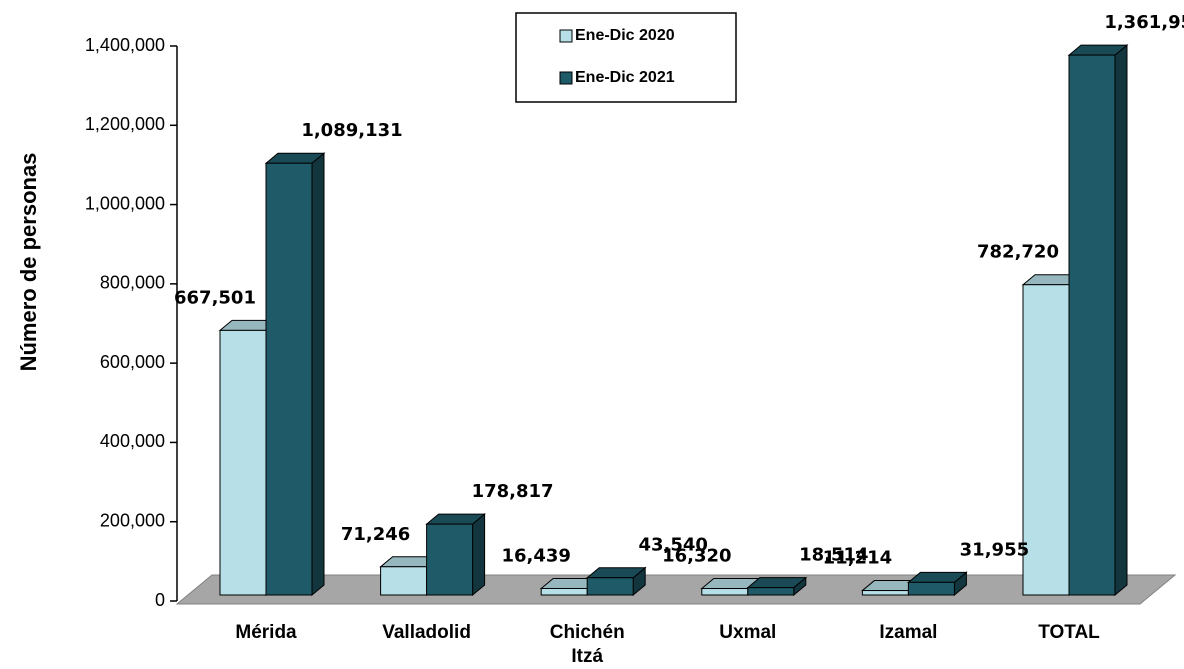 The width and height of the screenshot is (1184, 669). What do you see at coordinates (266, 632) in the screenshot?
I see `x-tick-label: Mérida` at bounding box center [266, 632].